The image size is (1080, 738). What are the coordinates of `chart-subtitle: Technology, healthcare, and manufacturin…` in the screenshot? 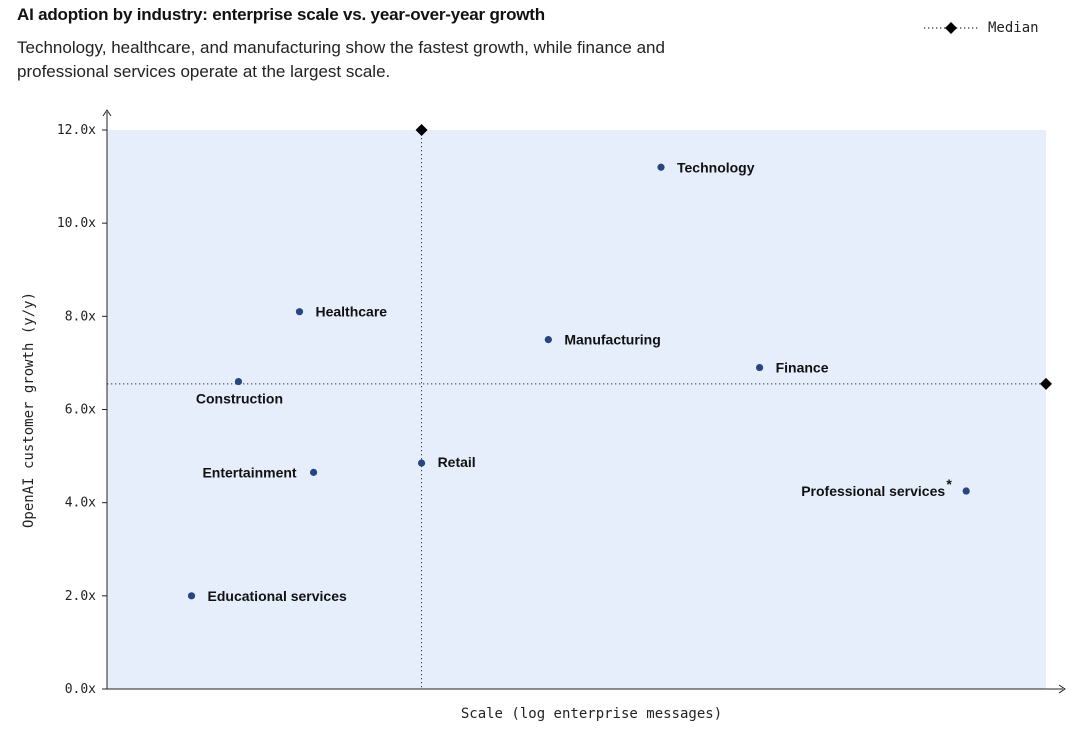 It's located at (341, 59).